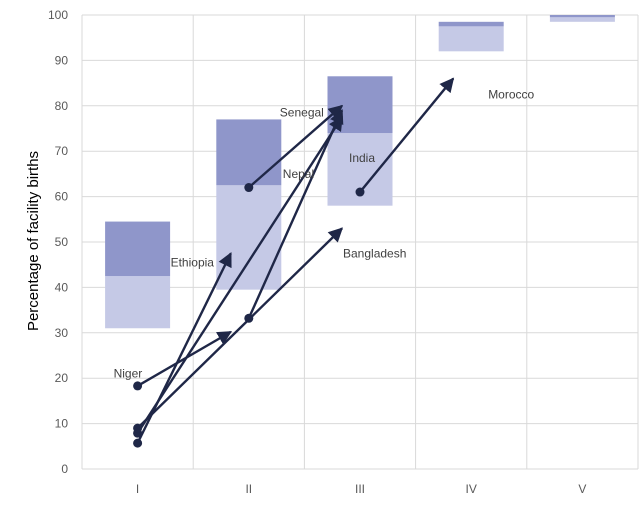  Describe the element at coordinates (249, 237) in the screenshot. I see `range-low-II` at that location.